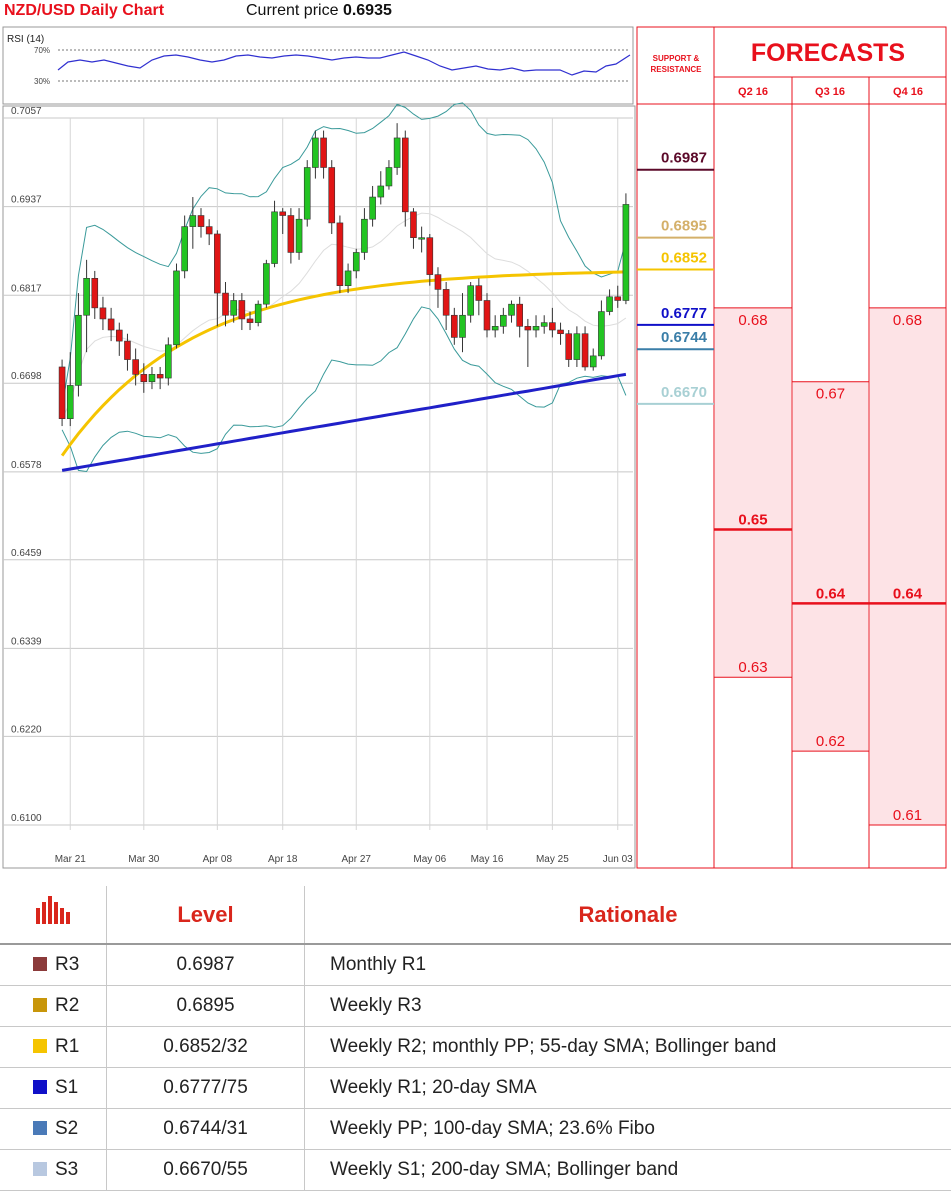 This screenshot has height=1191, width=951. Describe the element at coordinates (144, 859) in the screenshot. I see `x-tick-label: Mar 30` at that location.